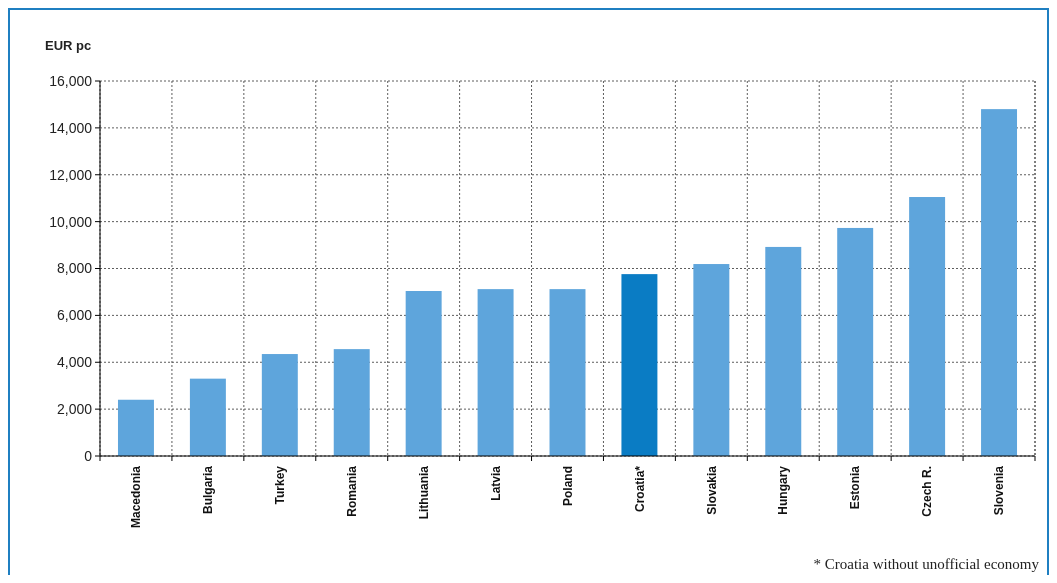 This screenshot has width=1057, height=583. Describe the element at coordinates (71, 221) in the screenshot. I see `y-tick-label: 10,000` at that location.